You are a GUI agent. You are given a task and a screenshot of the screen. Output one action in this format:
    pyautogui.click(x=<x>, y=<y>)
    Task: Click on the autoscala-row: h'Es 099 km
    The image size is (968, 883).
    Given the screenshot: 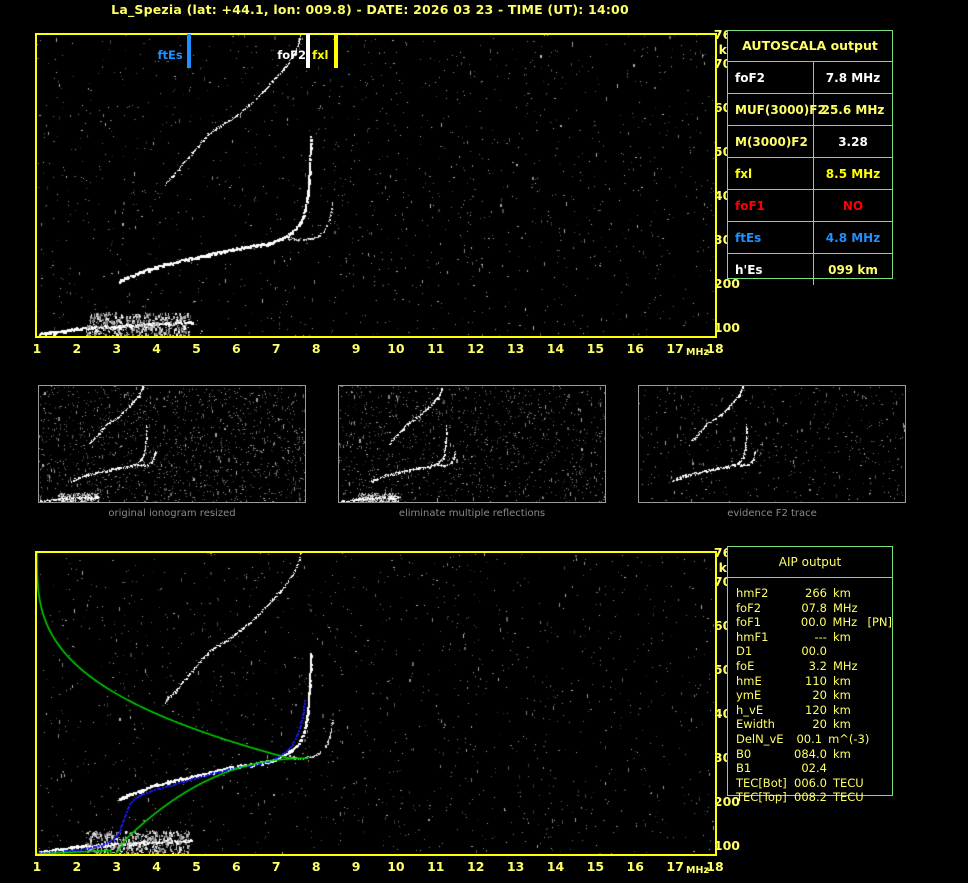 What is the action you would take?
    pyautogui.click(x=810, y=269)
    